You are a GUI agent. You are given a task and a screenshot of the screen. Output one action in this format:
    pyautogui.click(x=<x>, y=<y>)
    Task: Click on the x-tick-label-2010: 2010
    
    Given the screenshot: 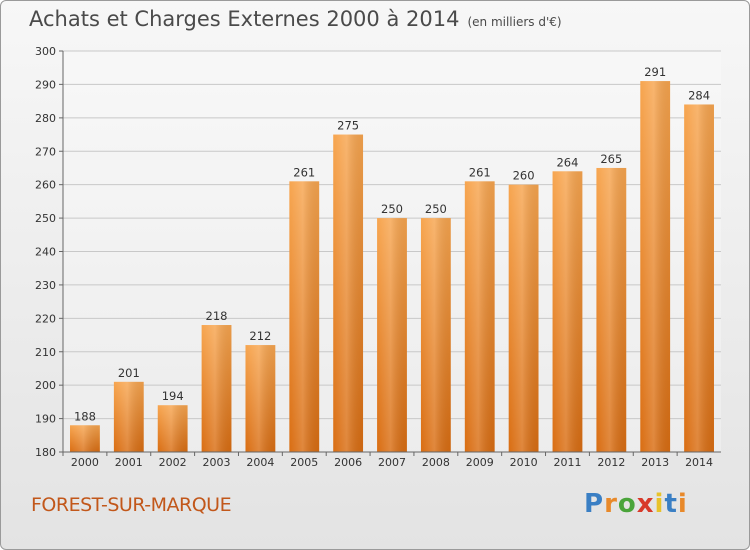 What is the action you would take?
    pyautogui.click(x=524, y=462)
    